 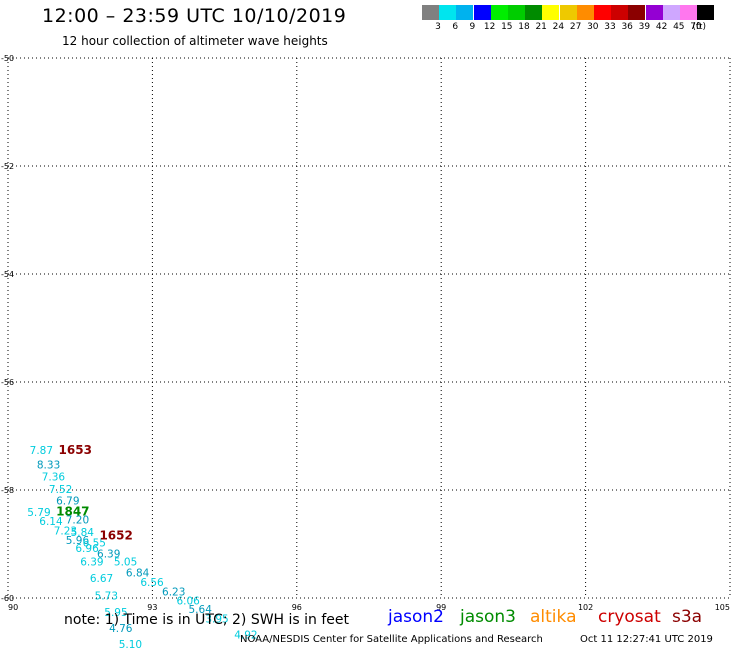 I want to click on wave-height-label: 6.06, so click(x=188, y=601).